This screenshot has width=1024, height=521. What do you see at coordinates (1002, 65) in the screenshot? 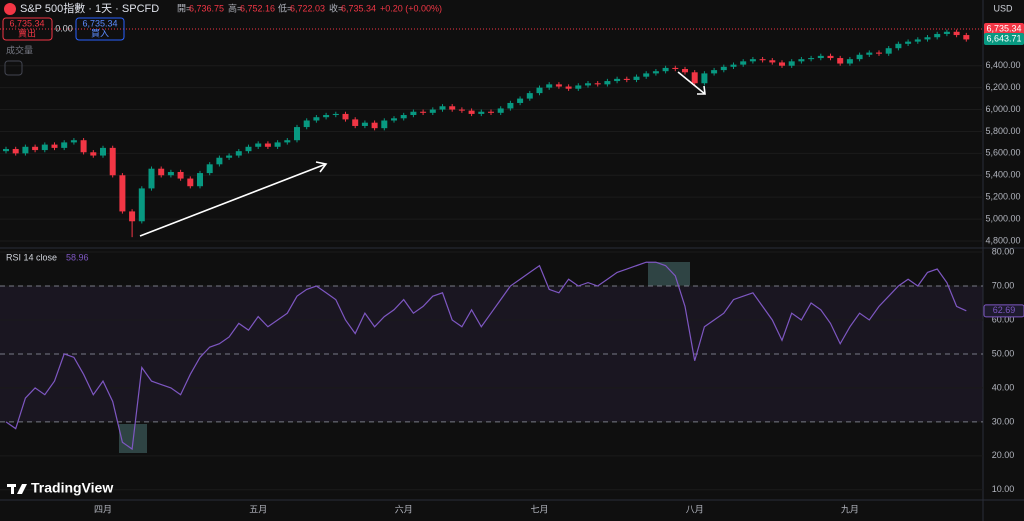
I see `y-tick-label: 6,400.00` at bounding box center [1002, 65].